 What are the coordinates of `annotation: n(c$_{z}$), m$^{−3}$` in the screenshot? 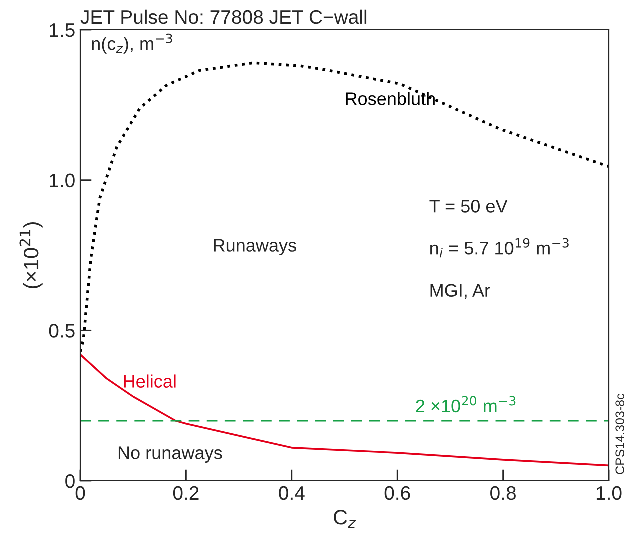 It's located at (132, 44).